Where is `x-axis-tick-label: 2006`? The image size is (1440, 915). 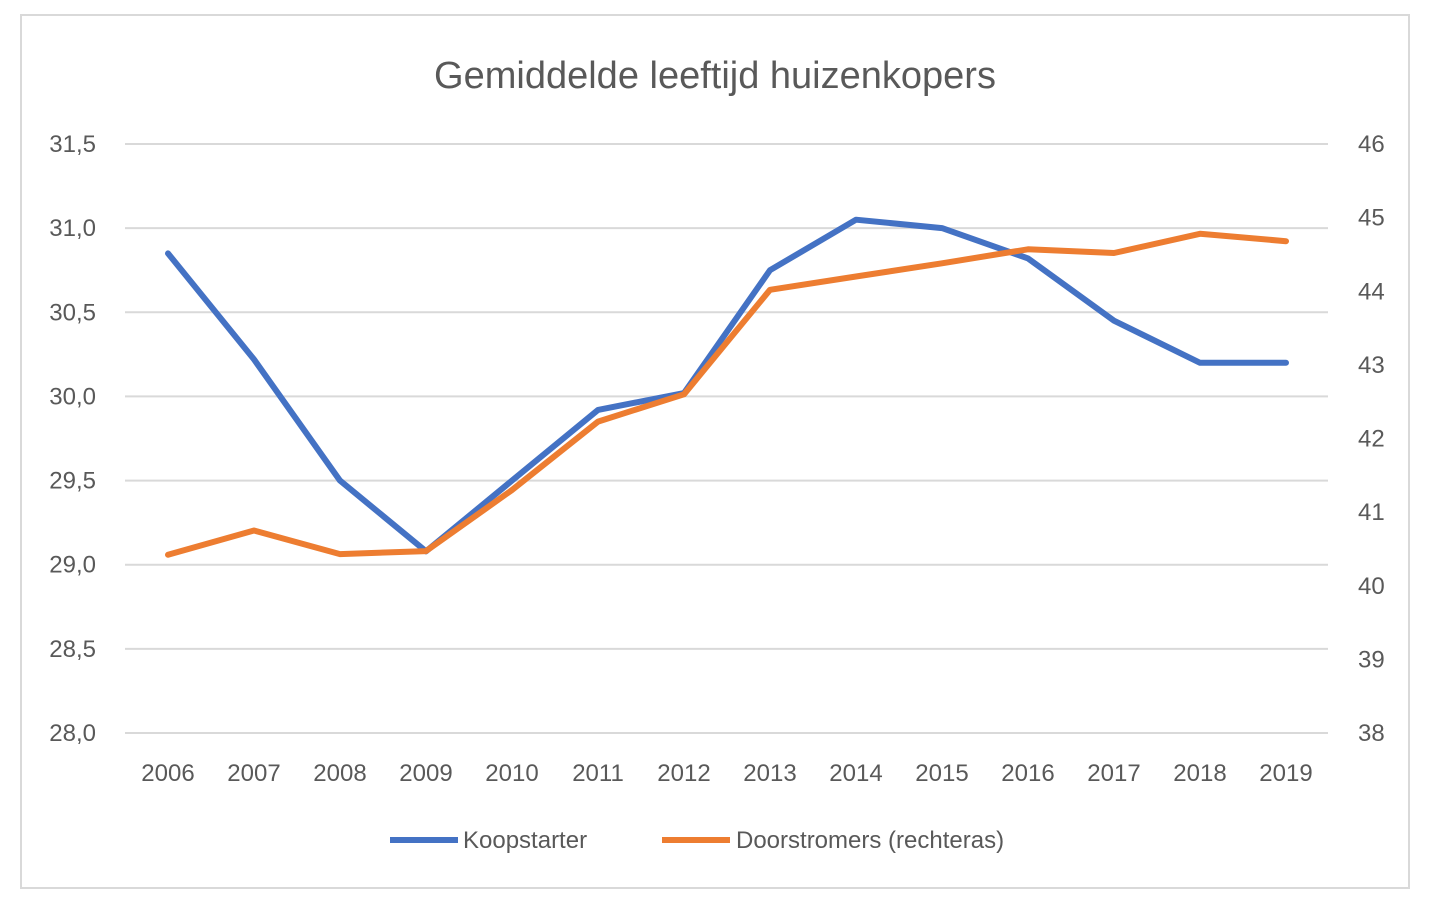
x-axis-tick-label: 2006 is located at coordinates (167, 773).